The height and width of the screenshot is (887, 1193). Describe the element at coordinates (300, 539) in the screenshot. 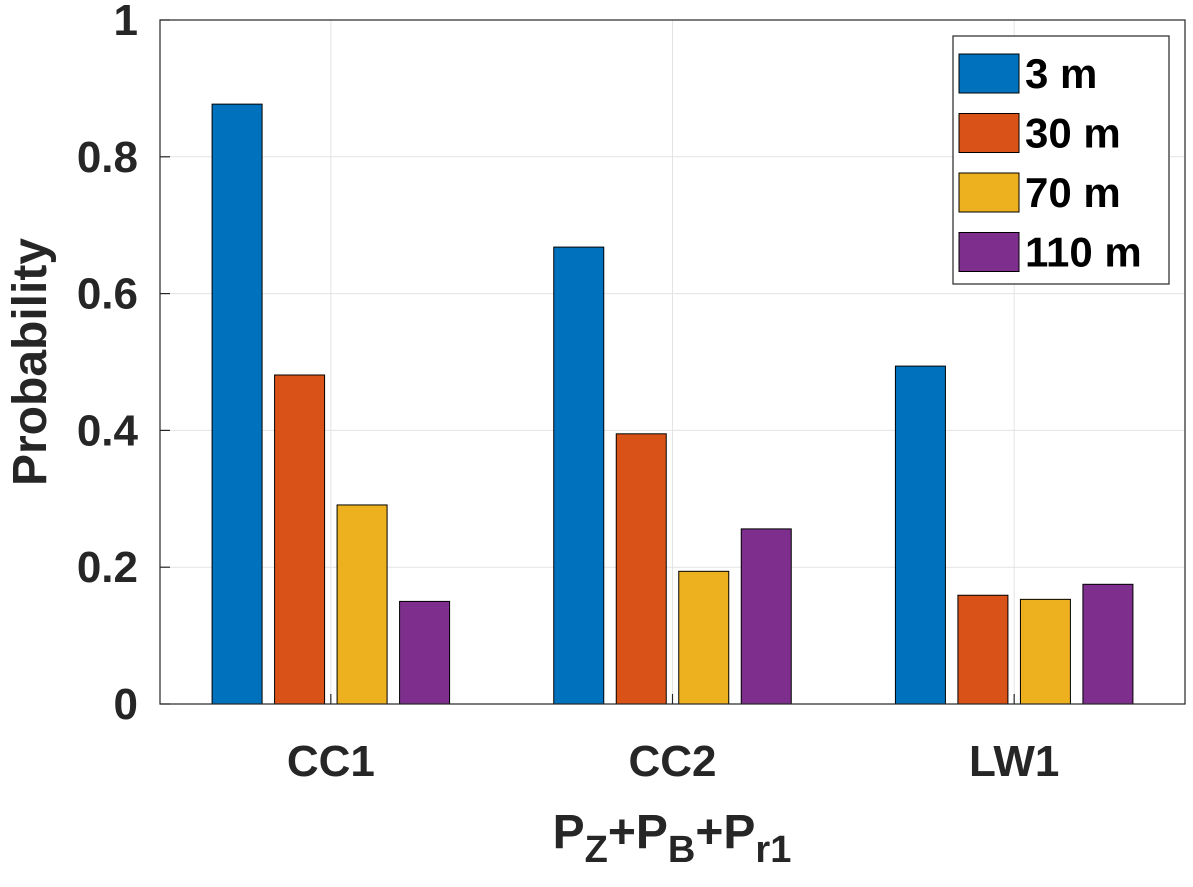

I see `bar-cc1-30m` at that location.